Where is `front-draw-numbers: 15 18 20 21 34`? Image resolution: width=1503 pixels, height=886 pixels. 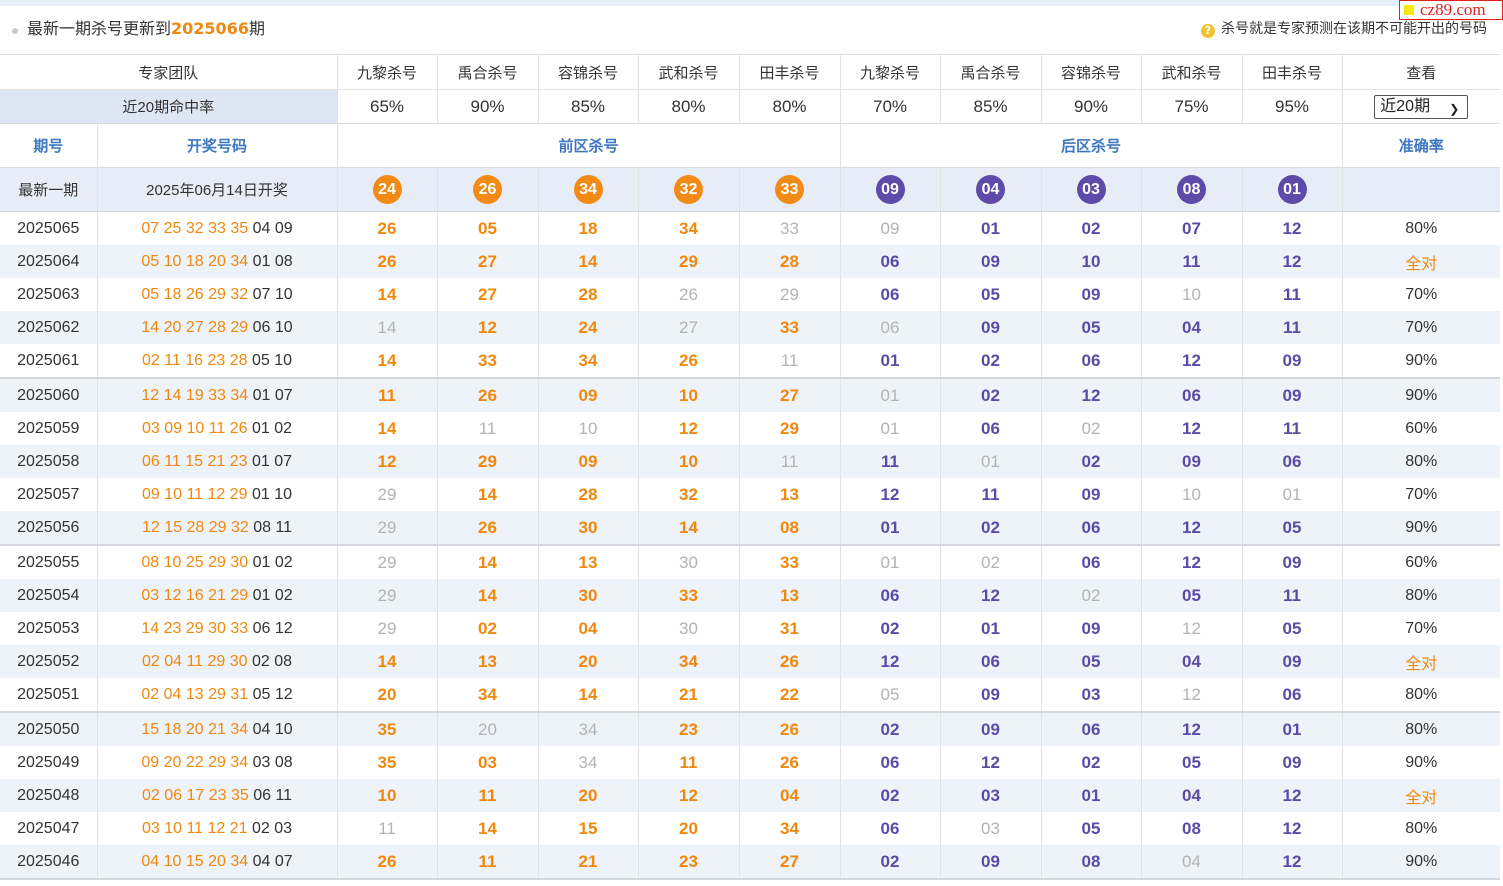
front-draw-numbers: 15 18 20 21 34 is located at coordinates (195, 729).